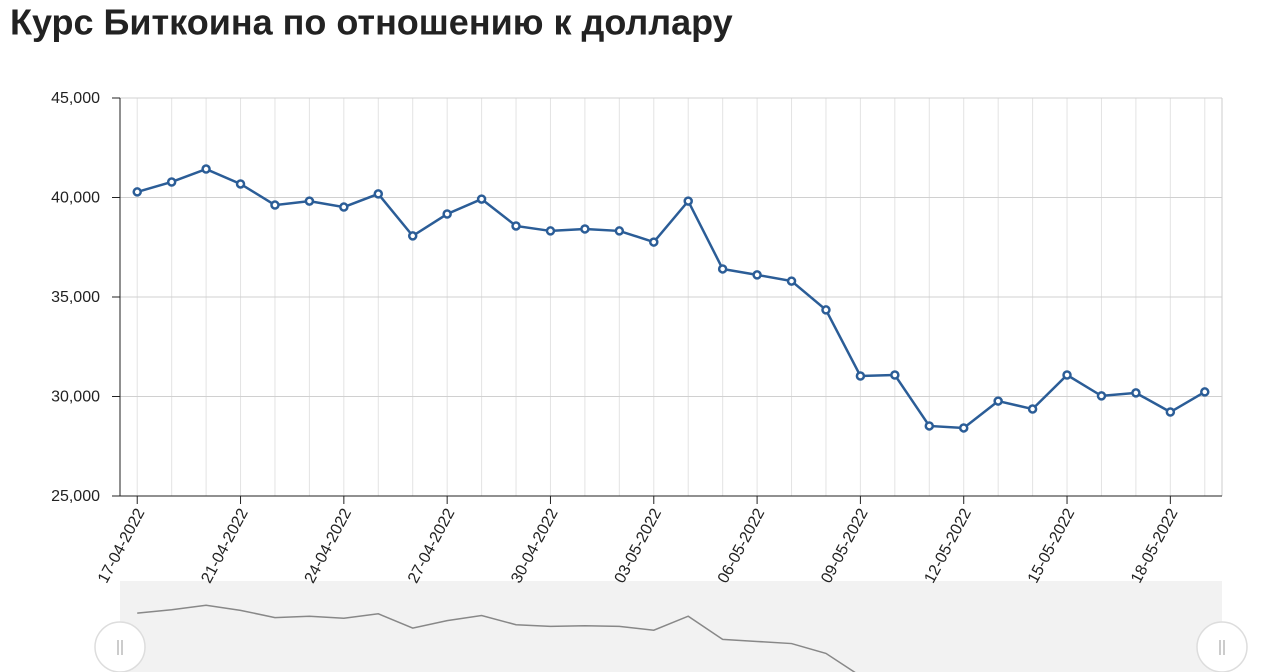 This screenshot has width=1280, height=672. I want to click on x-tick-label: 15-05-2022, so click(1051, 546).